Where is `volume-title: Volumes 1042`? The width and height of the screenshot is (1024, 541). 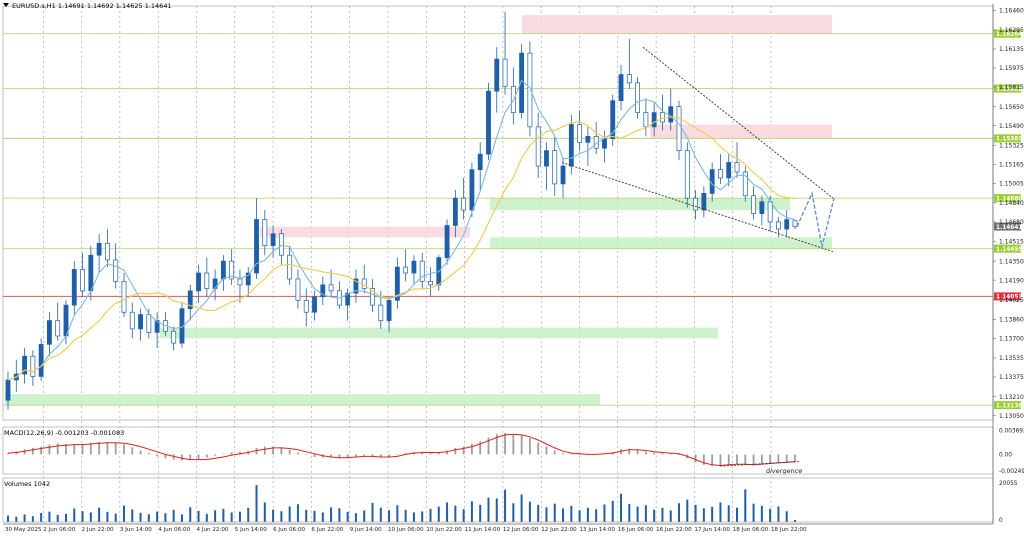
volume-title: Volumes 1042 is located at coordinates (27, 484).